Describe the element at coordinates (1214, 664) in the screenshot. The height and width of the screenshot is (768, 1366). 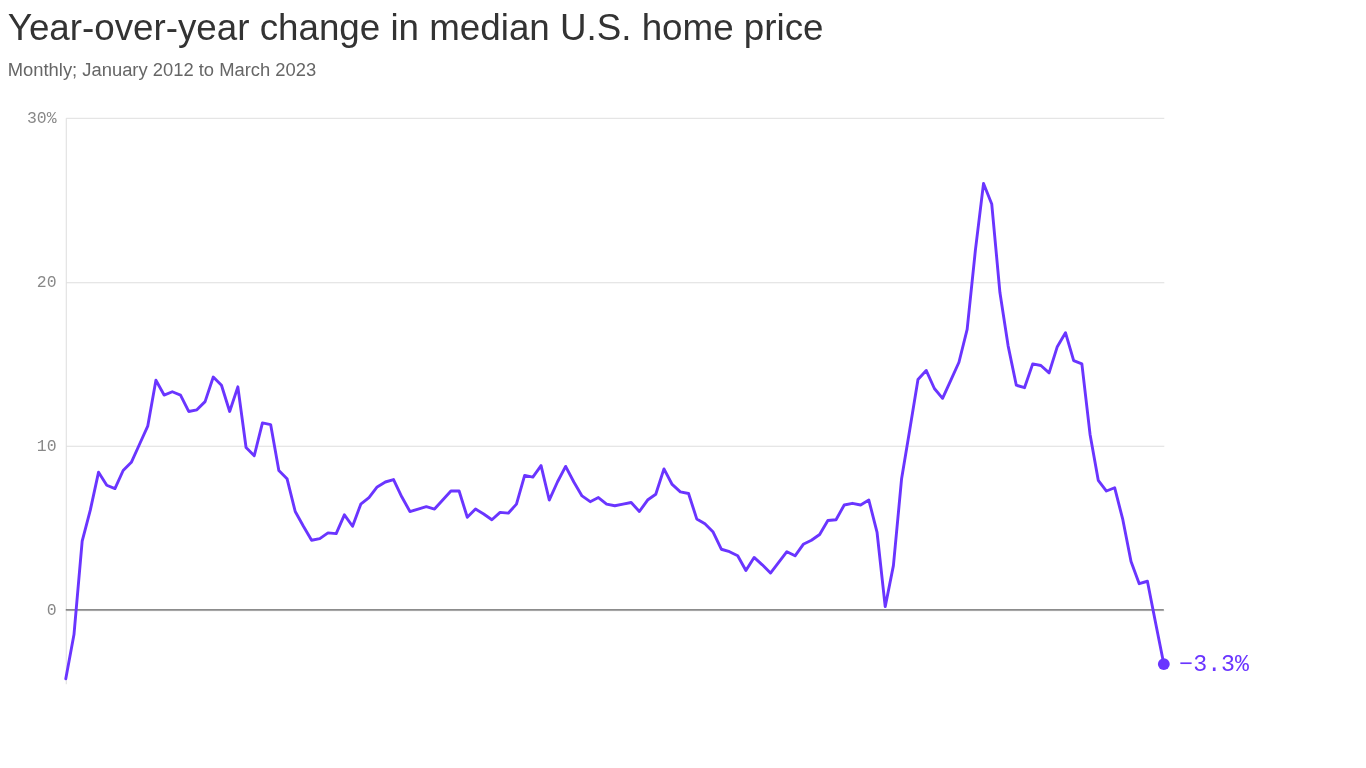
I see `text: −3.3%` at that location.